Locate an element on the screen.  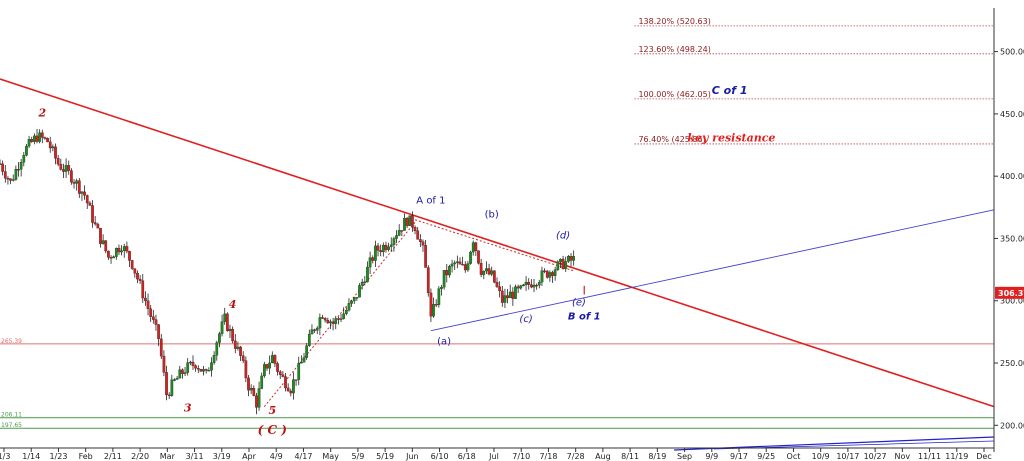
x-tick-label: 9/17 is located at coordinates (739, 456).